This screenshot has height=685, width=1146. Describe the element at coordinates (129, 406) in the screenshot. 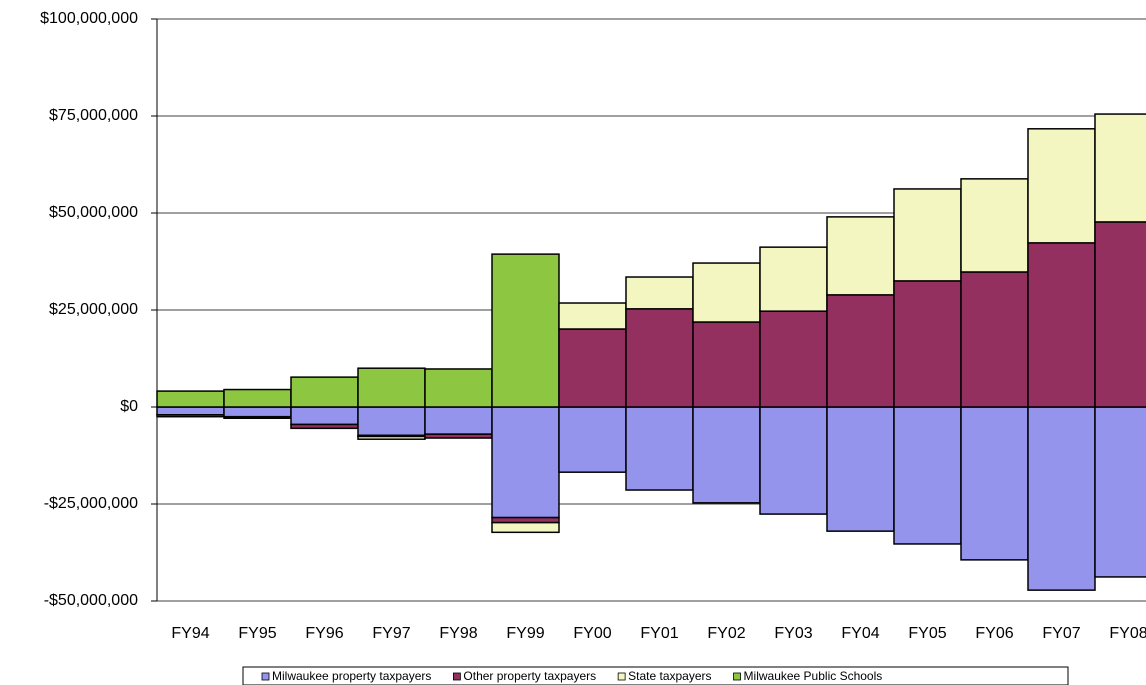

I see `y-tick-label: $0` at that location.